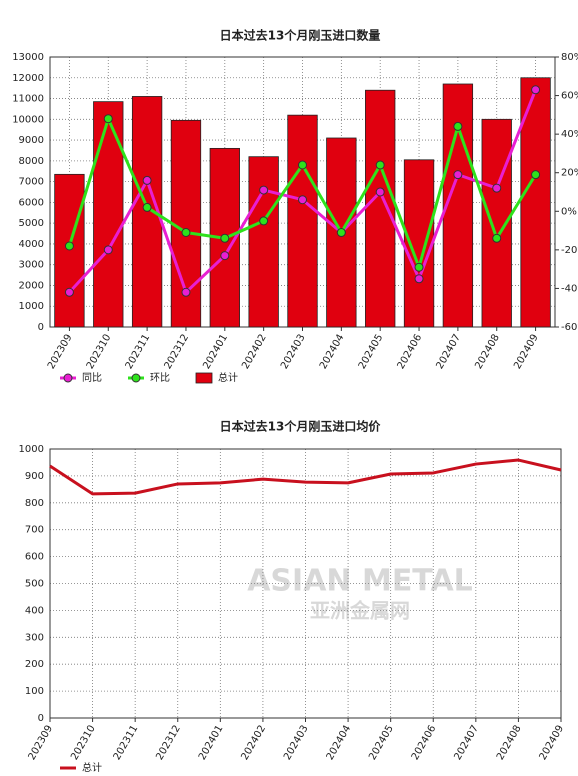 Image resolution: width=578 pixels, height=776 pixels. Describe the element at coordinates (34, 691) in the screenshot. I see `y-tick-label: 100` at that location.